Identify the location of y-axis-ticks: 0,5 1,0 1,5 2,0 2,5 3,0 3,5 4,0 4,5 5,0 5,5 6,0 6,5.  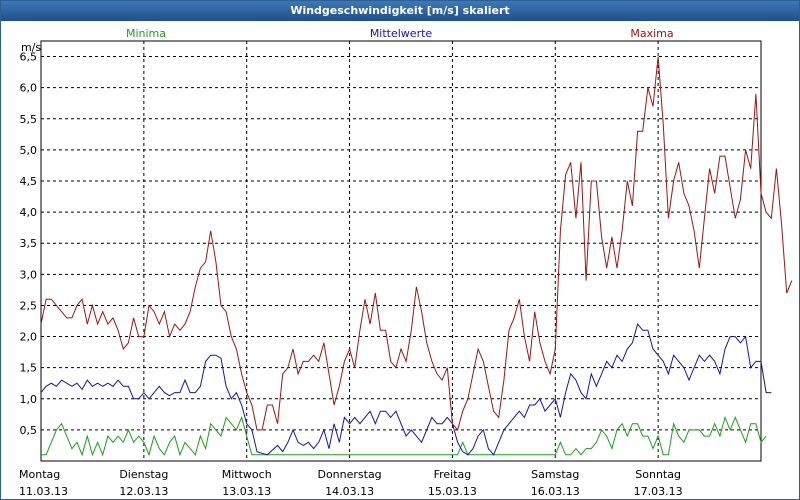
(29, 244).